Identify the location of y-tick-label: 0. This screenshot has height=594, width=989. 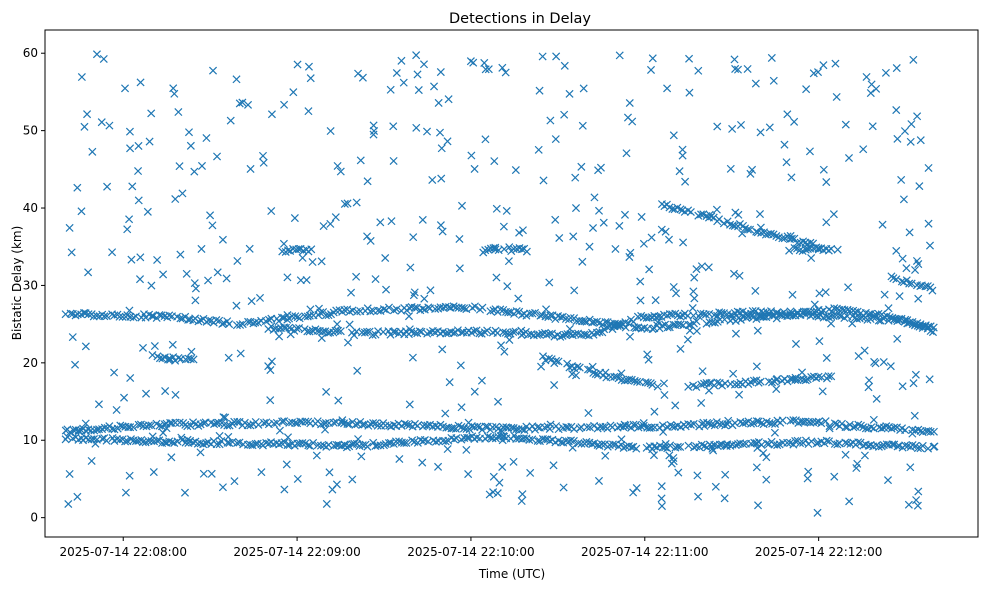
(34, 518).